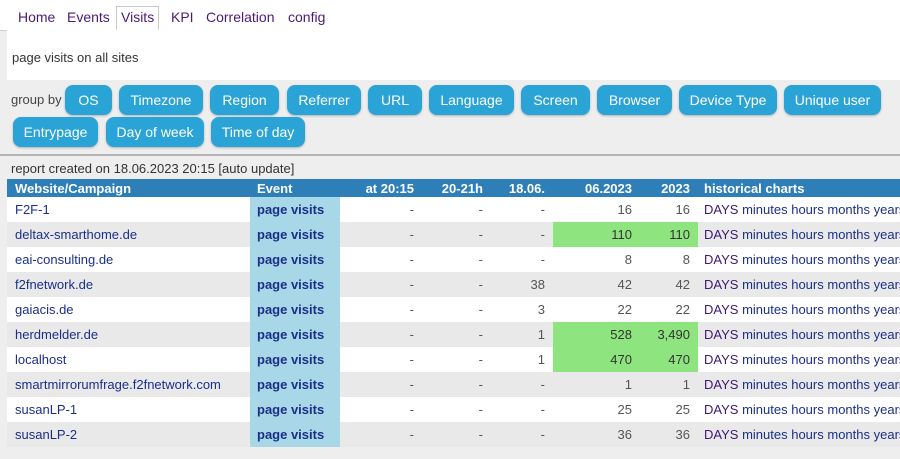  I want to click on site-link: gaiacis.de, so click(128, 309).